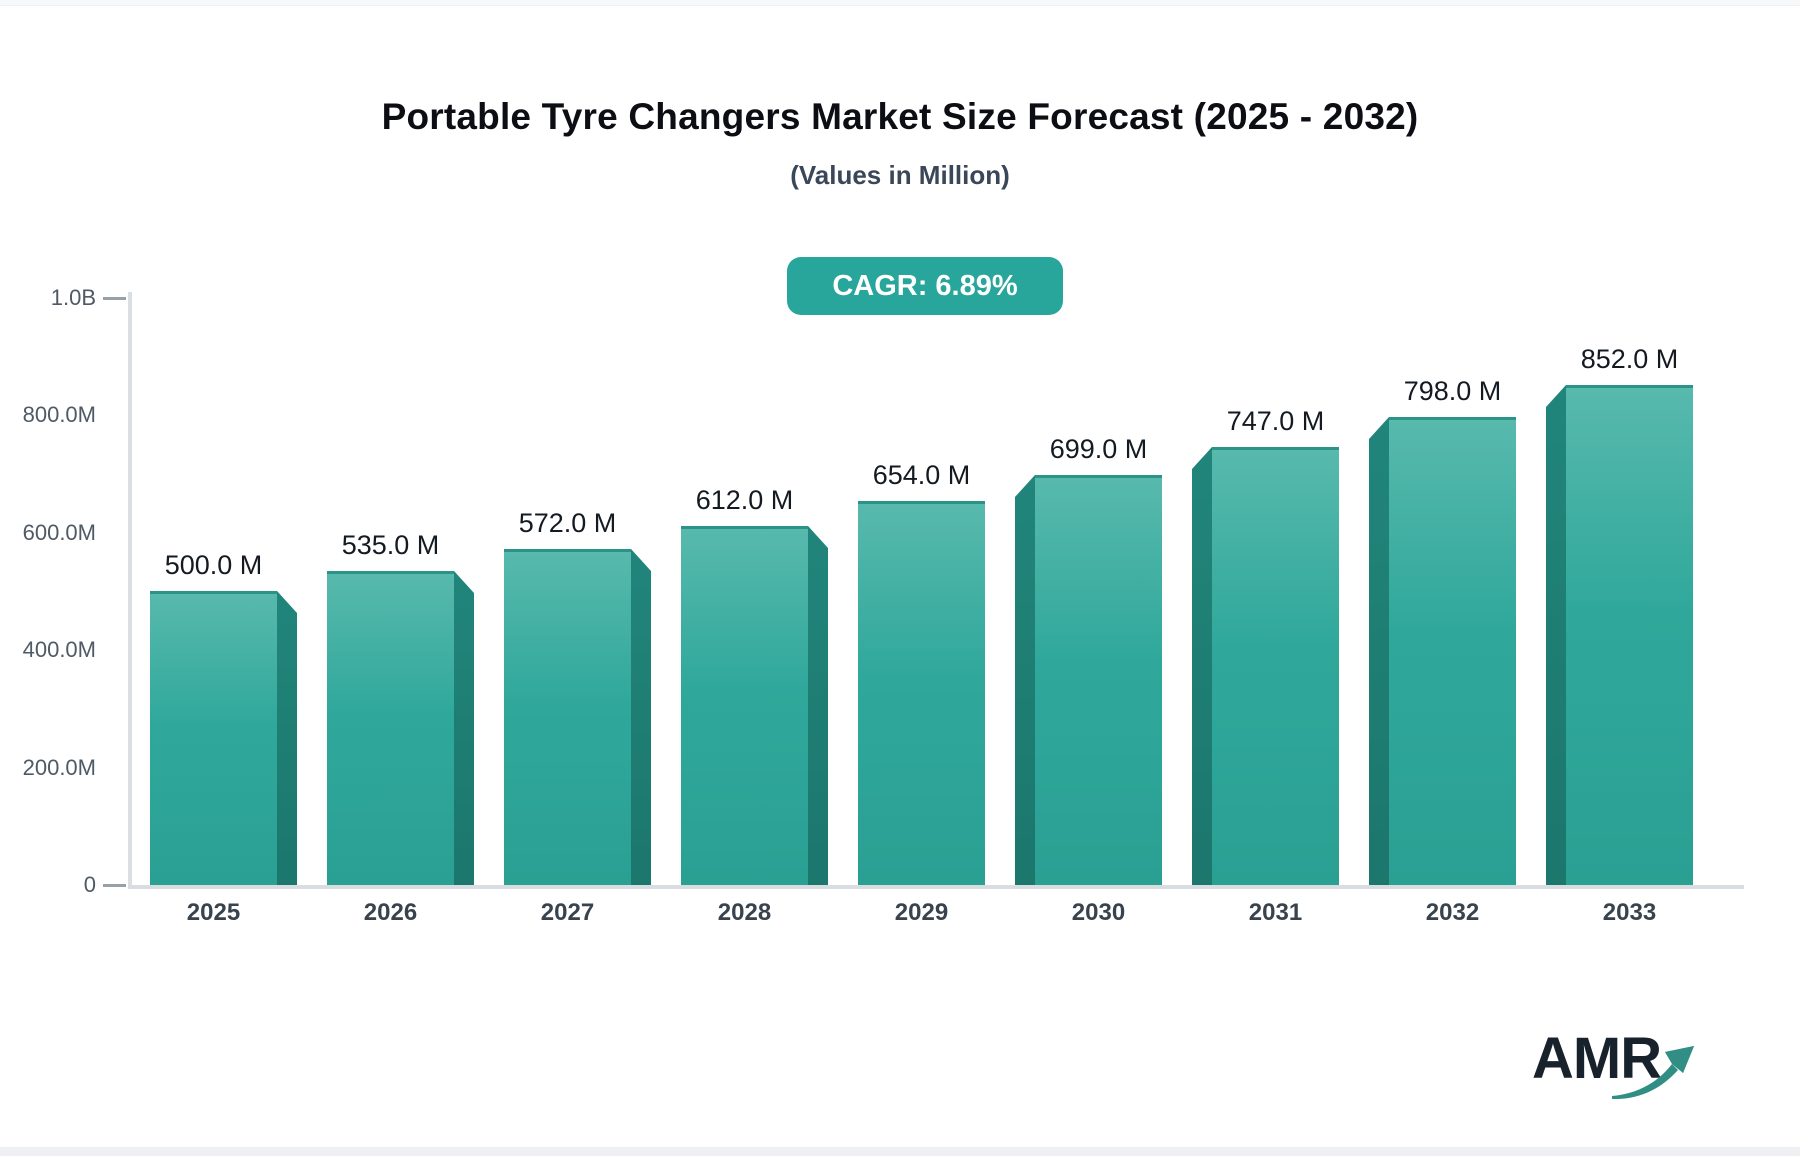 The height and width of the screenshot is (1156, 1800). I want to click on bar-2025, so click(223, 738).